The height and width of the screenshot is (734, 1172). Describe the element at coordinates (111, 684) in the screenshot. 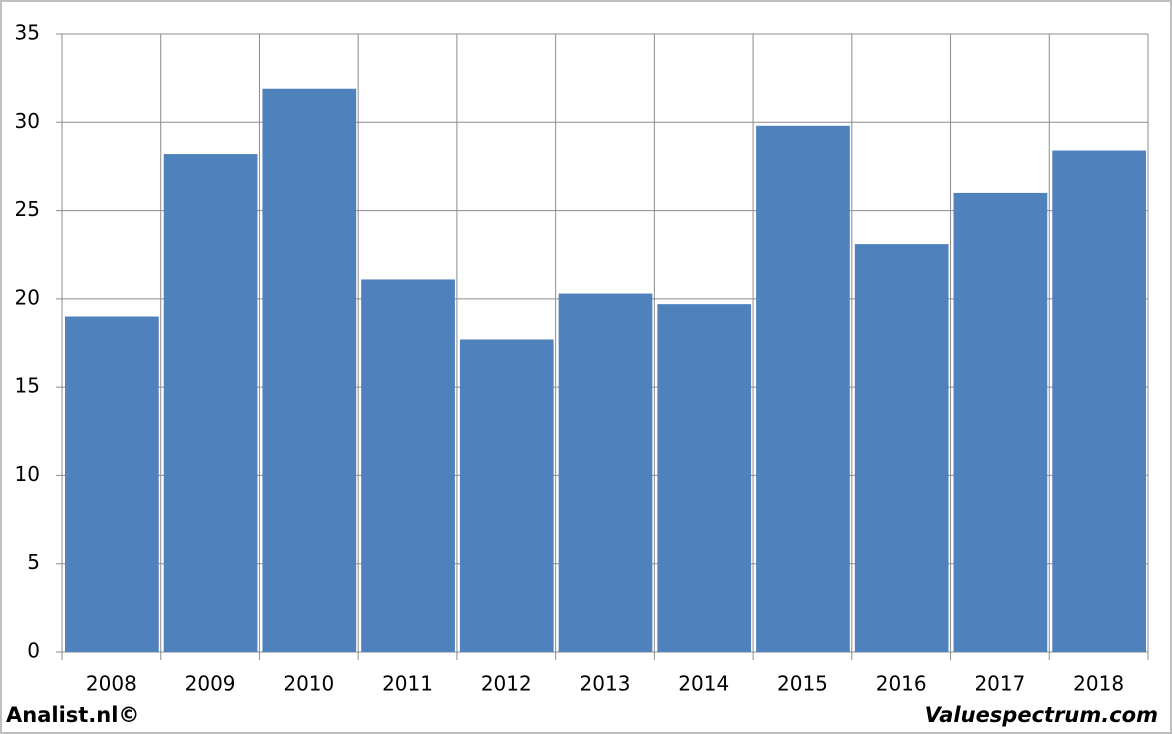

I see `x-tick-label: 2008` at that location.